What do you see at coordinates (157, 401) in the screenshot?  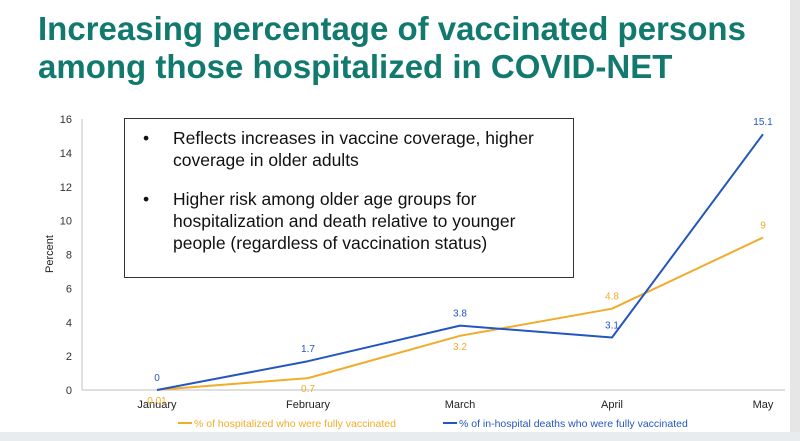 I see `data-label: 0.01` at bounding box center [157, 401].